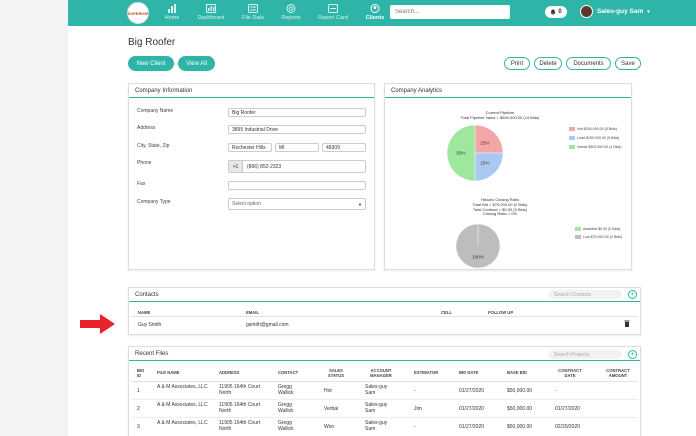  I want to click on files-col-contract-date: CONTRACT DATE, so click(570, 373).